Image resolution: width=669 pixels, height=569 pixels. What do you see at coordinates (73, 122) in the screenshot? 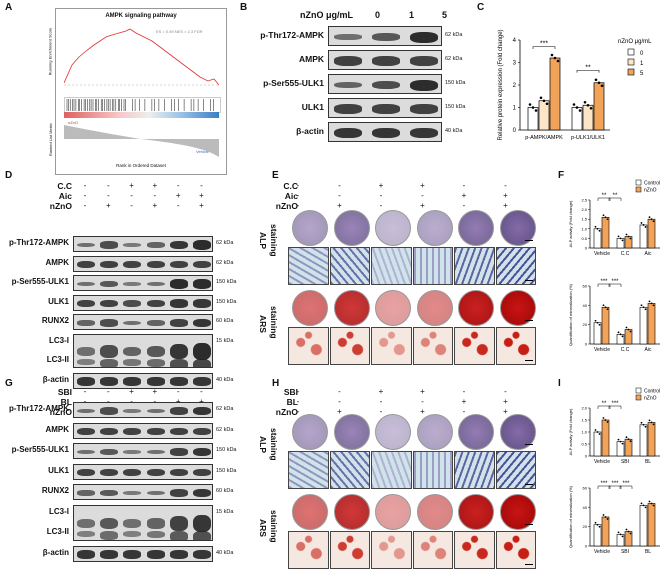
I see `gsea-high-label: nZnO` at bounding box center [73, 122].